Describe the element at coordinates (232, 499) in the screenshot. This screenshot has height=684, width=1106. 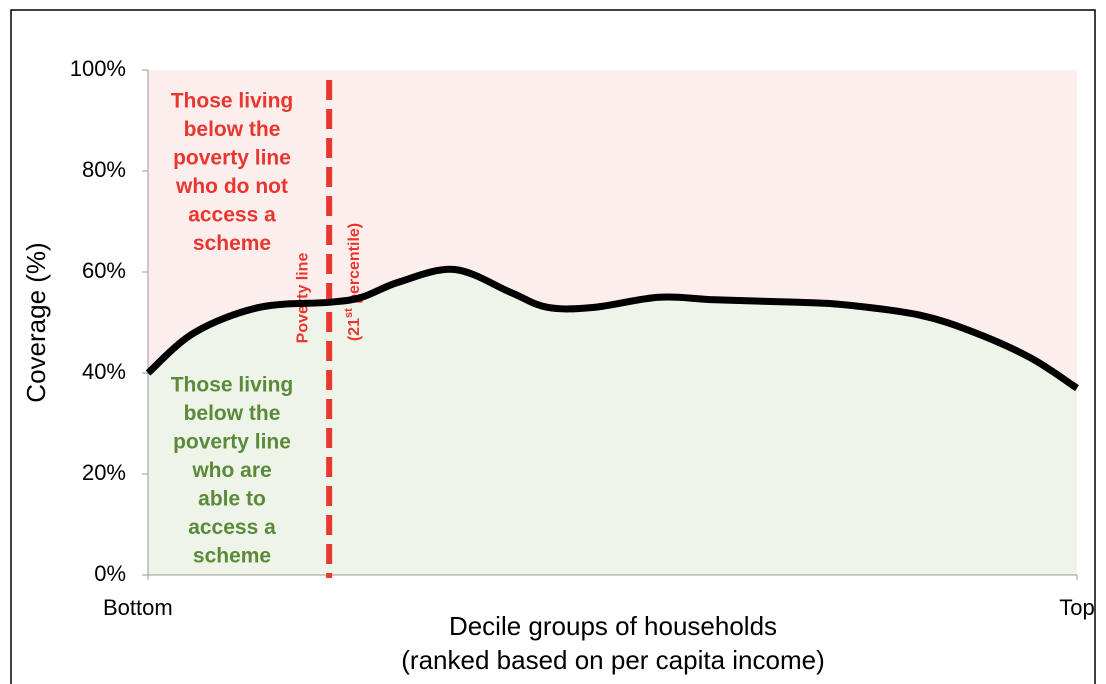
I see `annotation: able to` at that location.